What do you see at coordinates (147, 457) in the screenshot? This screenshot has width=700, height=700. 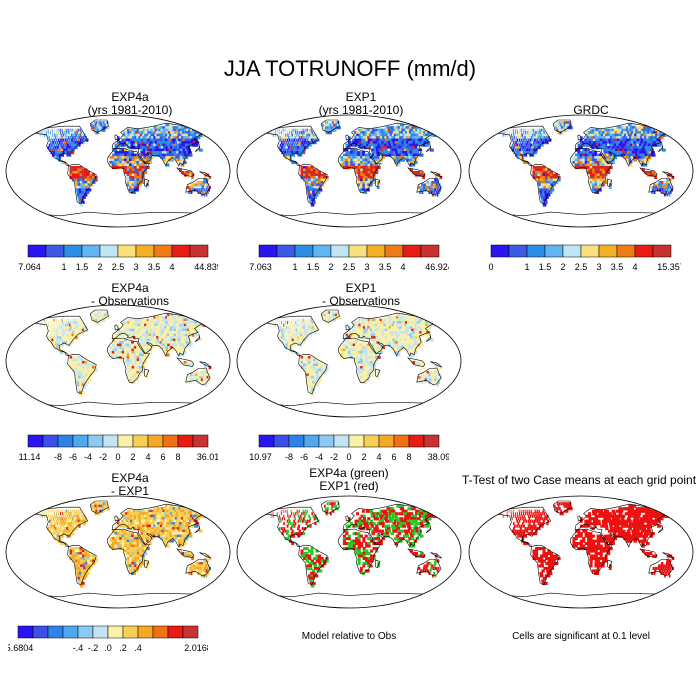 I see `colorbar-tick-label: 4` at bounding box center [147, 457].